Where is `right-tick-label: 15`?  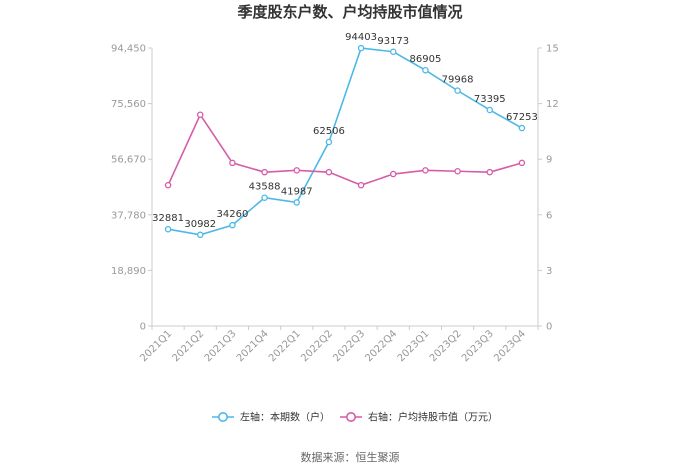 right-tick-label: 15 is located at coordinates (552, 49).